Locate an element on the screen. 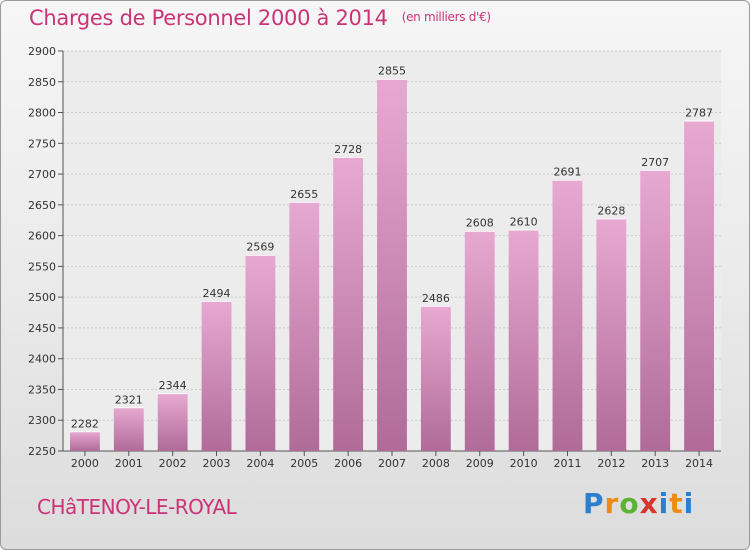 This screenshot has width=750, height=550. x-tick-label: 2007 is located at coordinates (392, 463).